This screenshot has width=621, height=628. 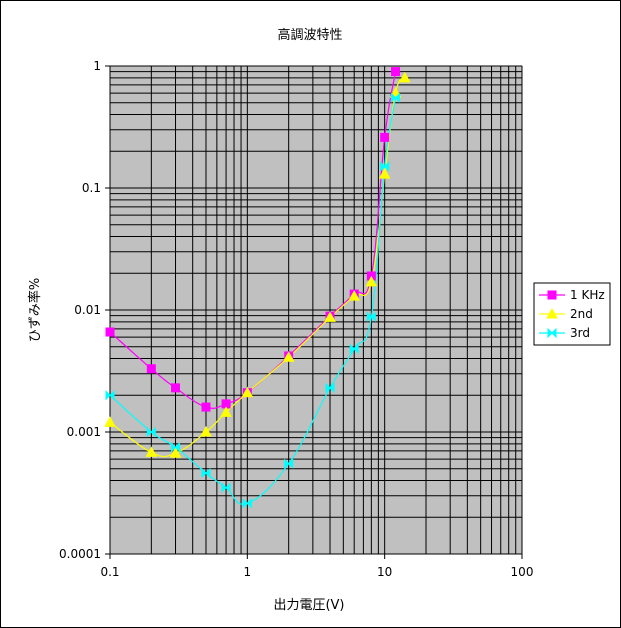 I want to click on legend-label-2: 2nd, so click(x=581, y=314).